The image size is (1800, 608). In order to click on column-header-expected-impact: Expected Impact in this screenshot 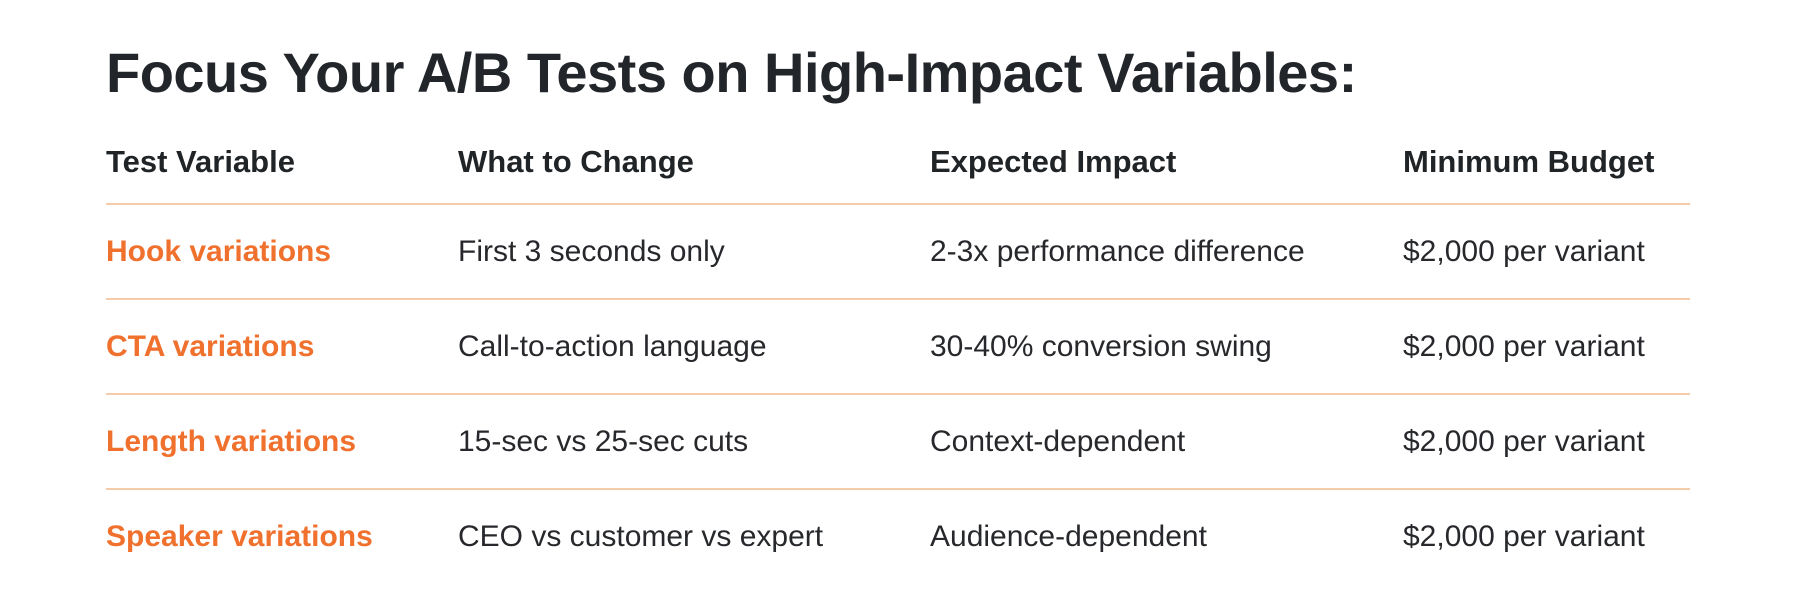, I will do `click(1053, 161)`.